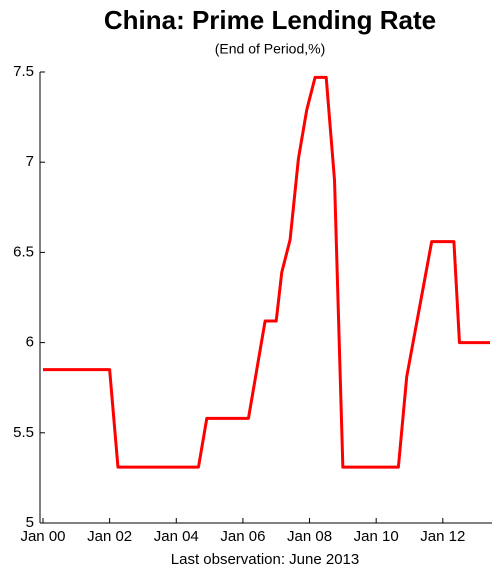 This screenshot has height=573, width=492. What do you see at coordinates (23, 71) in the screenshot?
I see `y-tick-label: 7.5` at bounding box center [23, 71].